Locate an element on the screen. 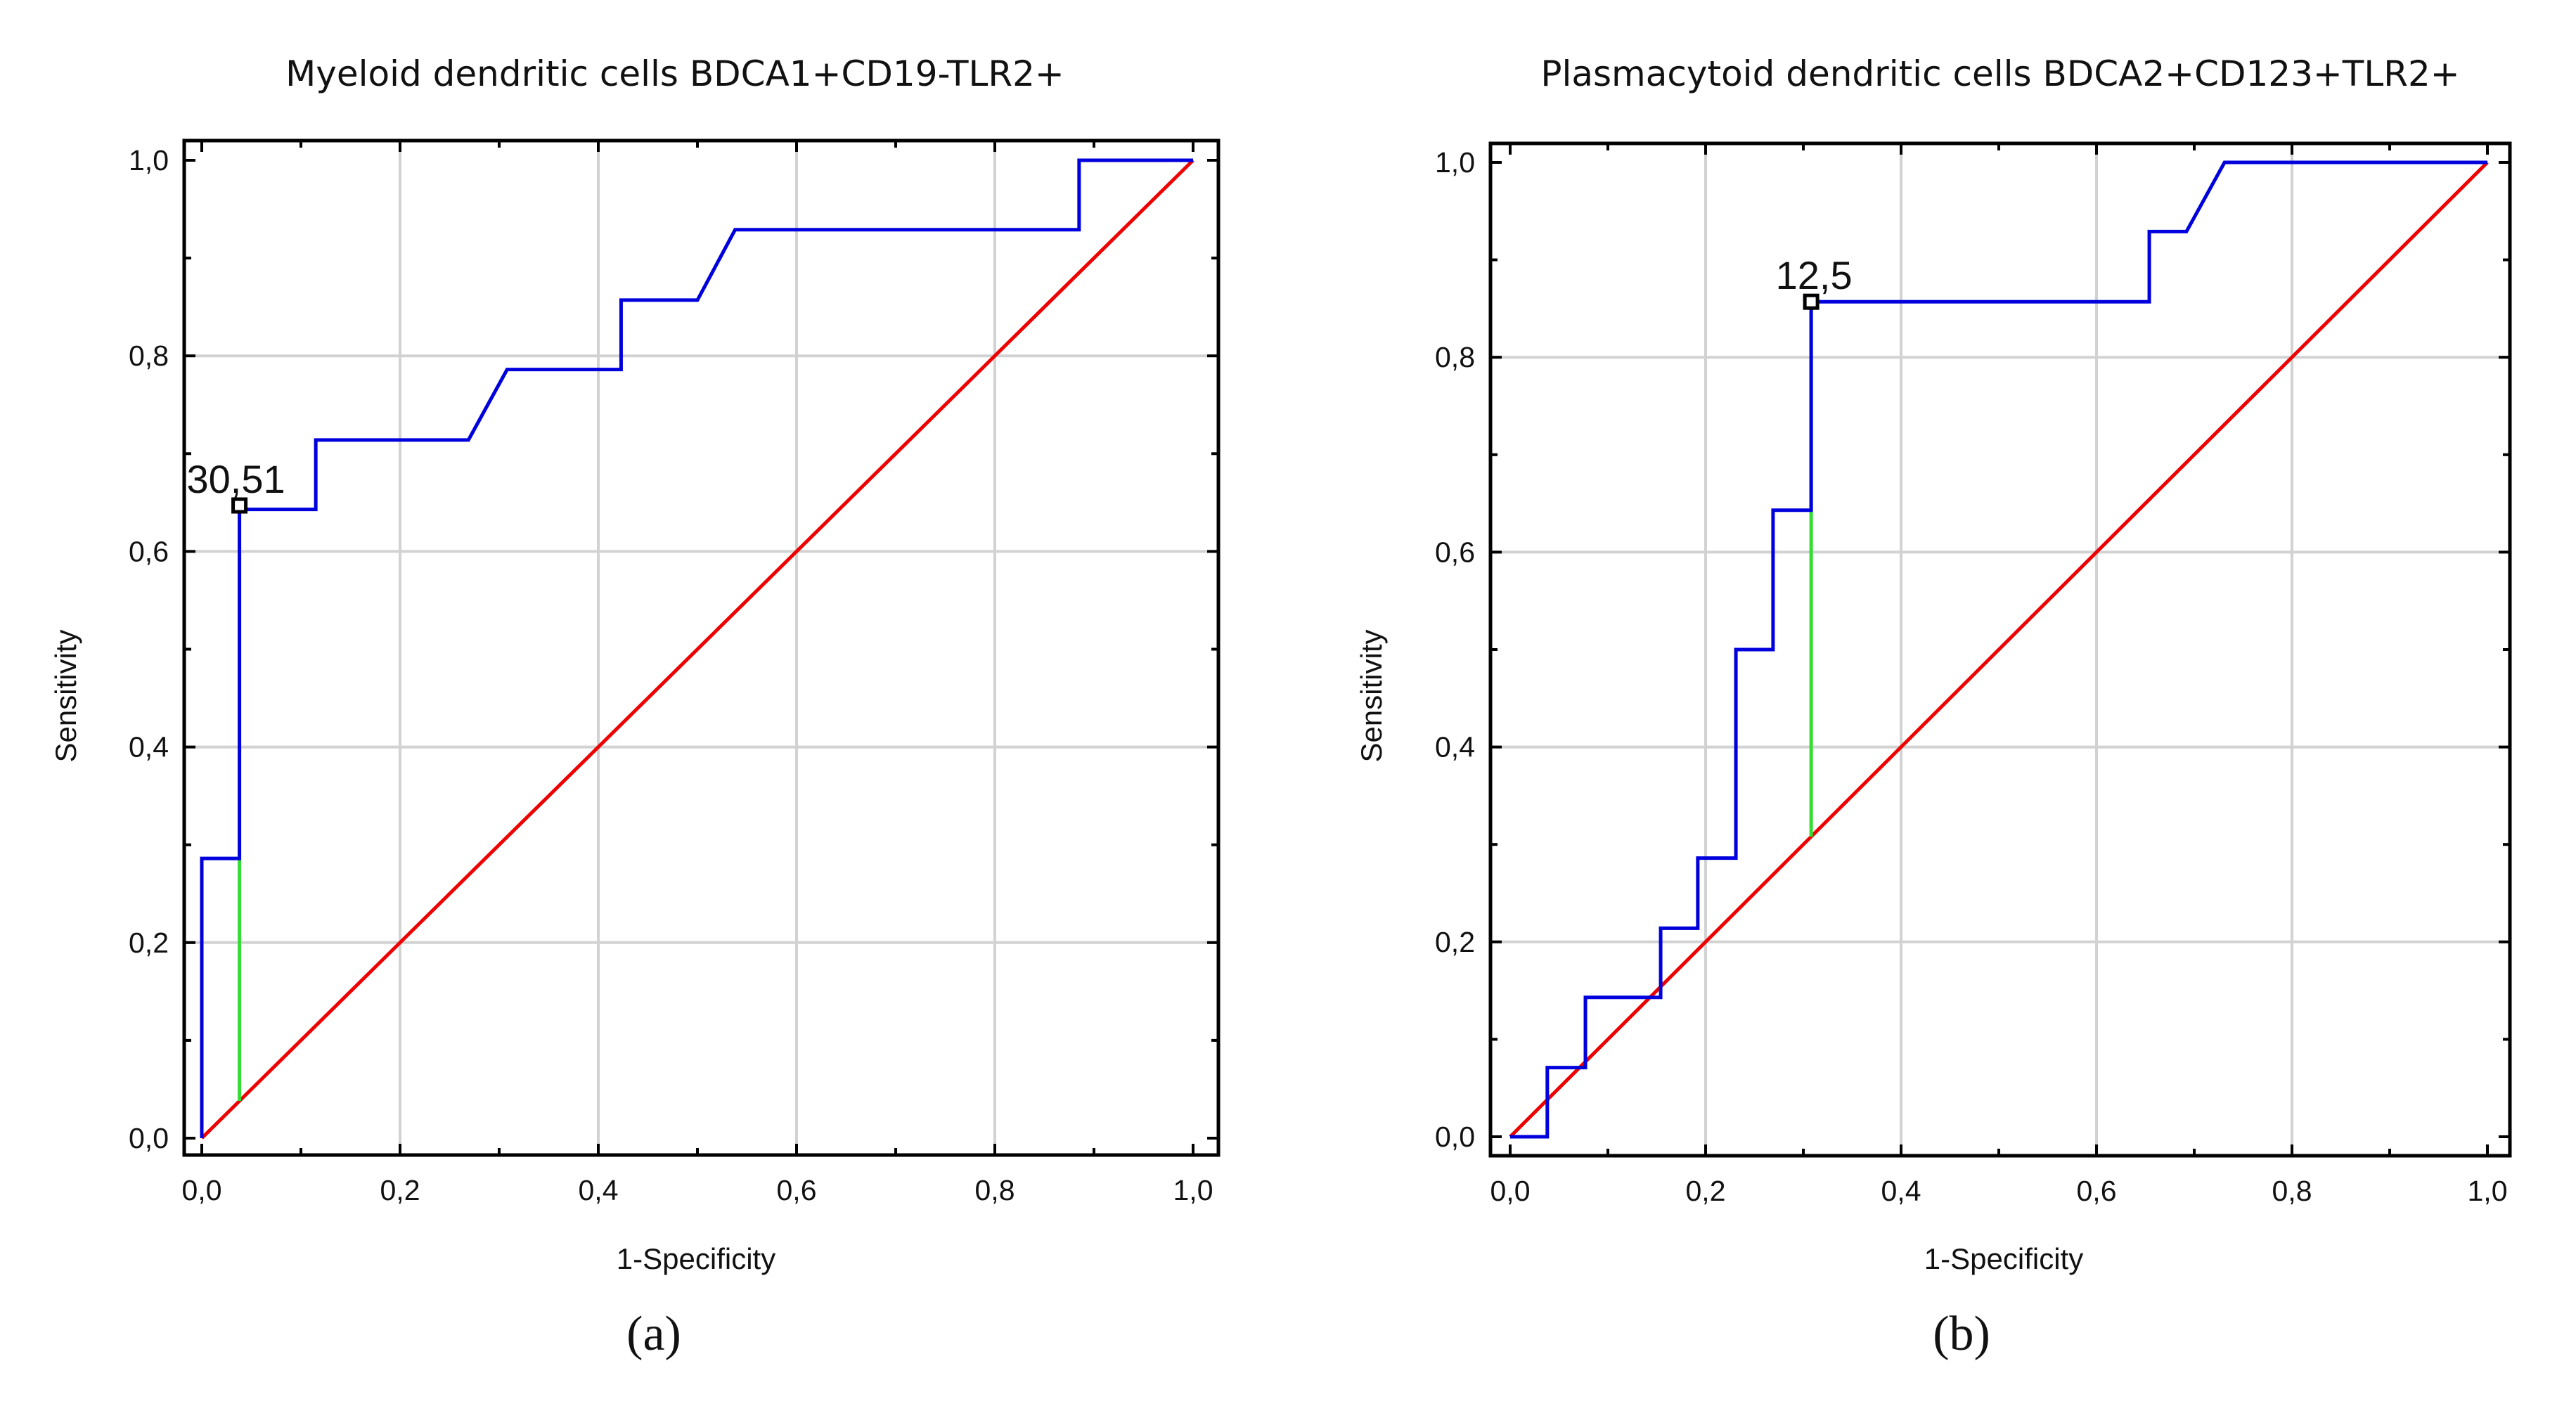 The width and height of the screenshot is (2576, 1406). cutoff-label: 30,51 is located at coordinates (236, 479).